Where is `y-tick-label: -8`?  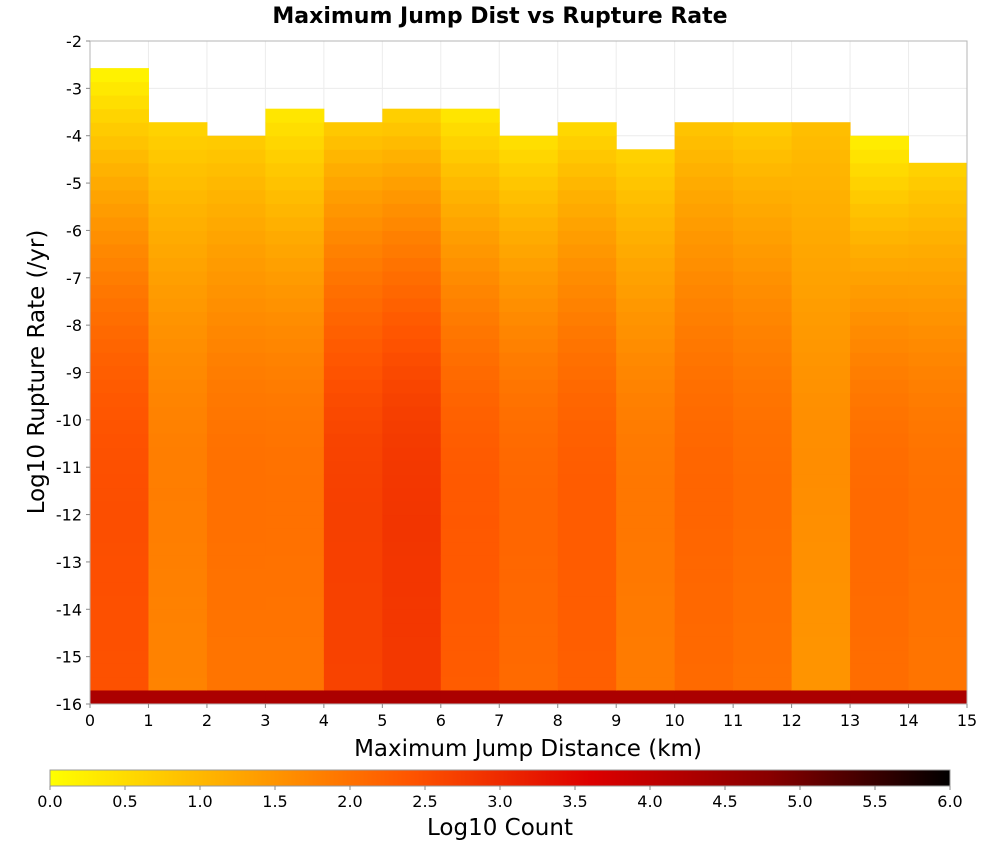 y-tick-label: -8 is located at coordinates (74, 325).